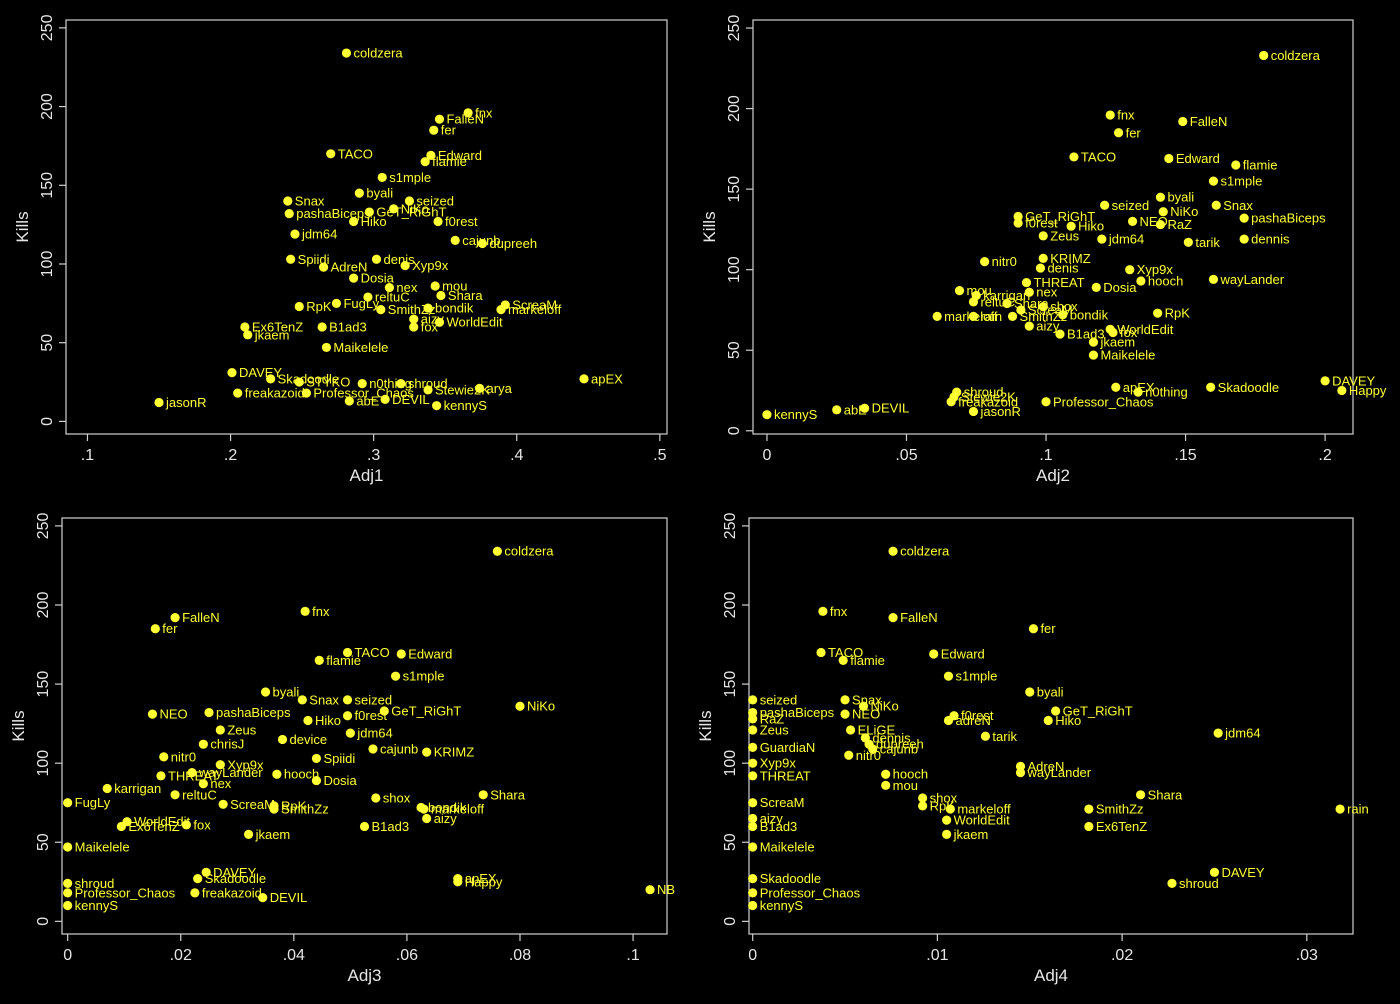 Image resolution: width=1400 pixels, height=1004 pixels. I want to click on data-point-label: freakazoid, so click(275, 393).